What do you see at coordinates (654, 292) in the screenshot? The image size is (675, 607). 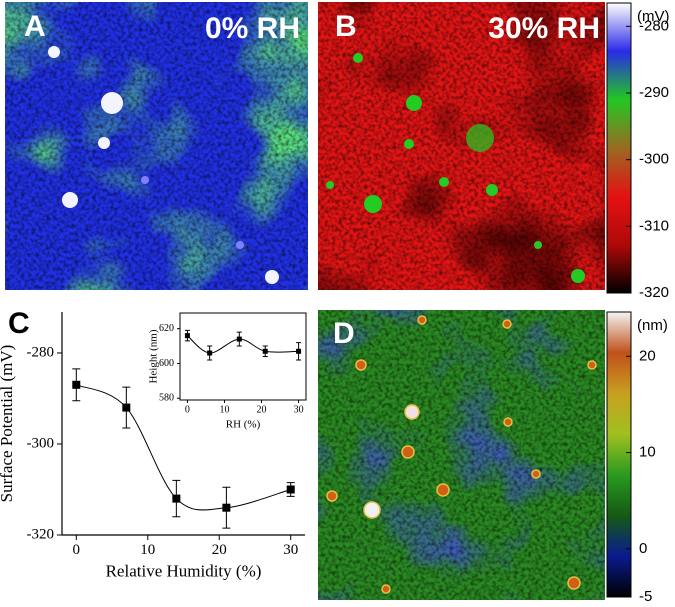 I see `colorbar-tick-label: -320` at bounding box center [654, 292].